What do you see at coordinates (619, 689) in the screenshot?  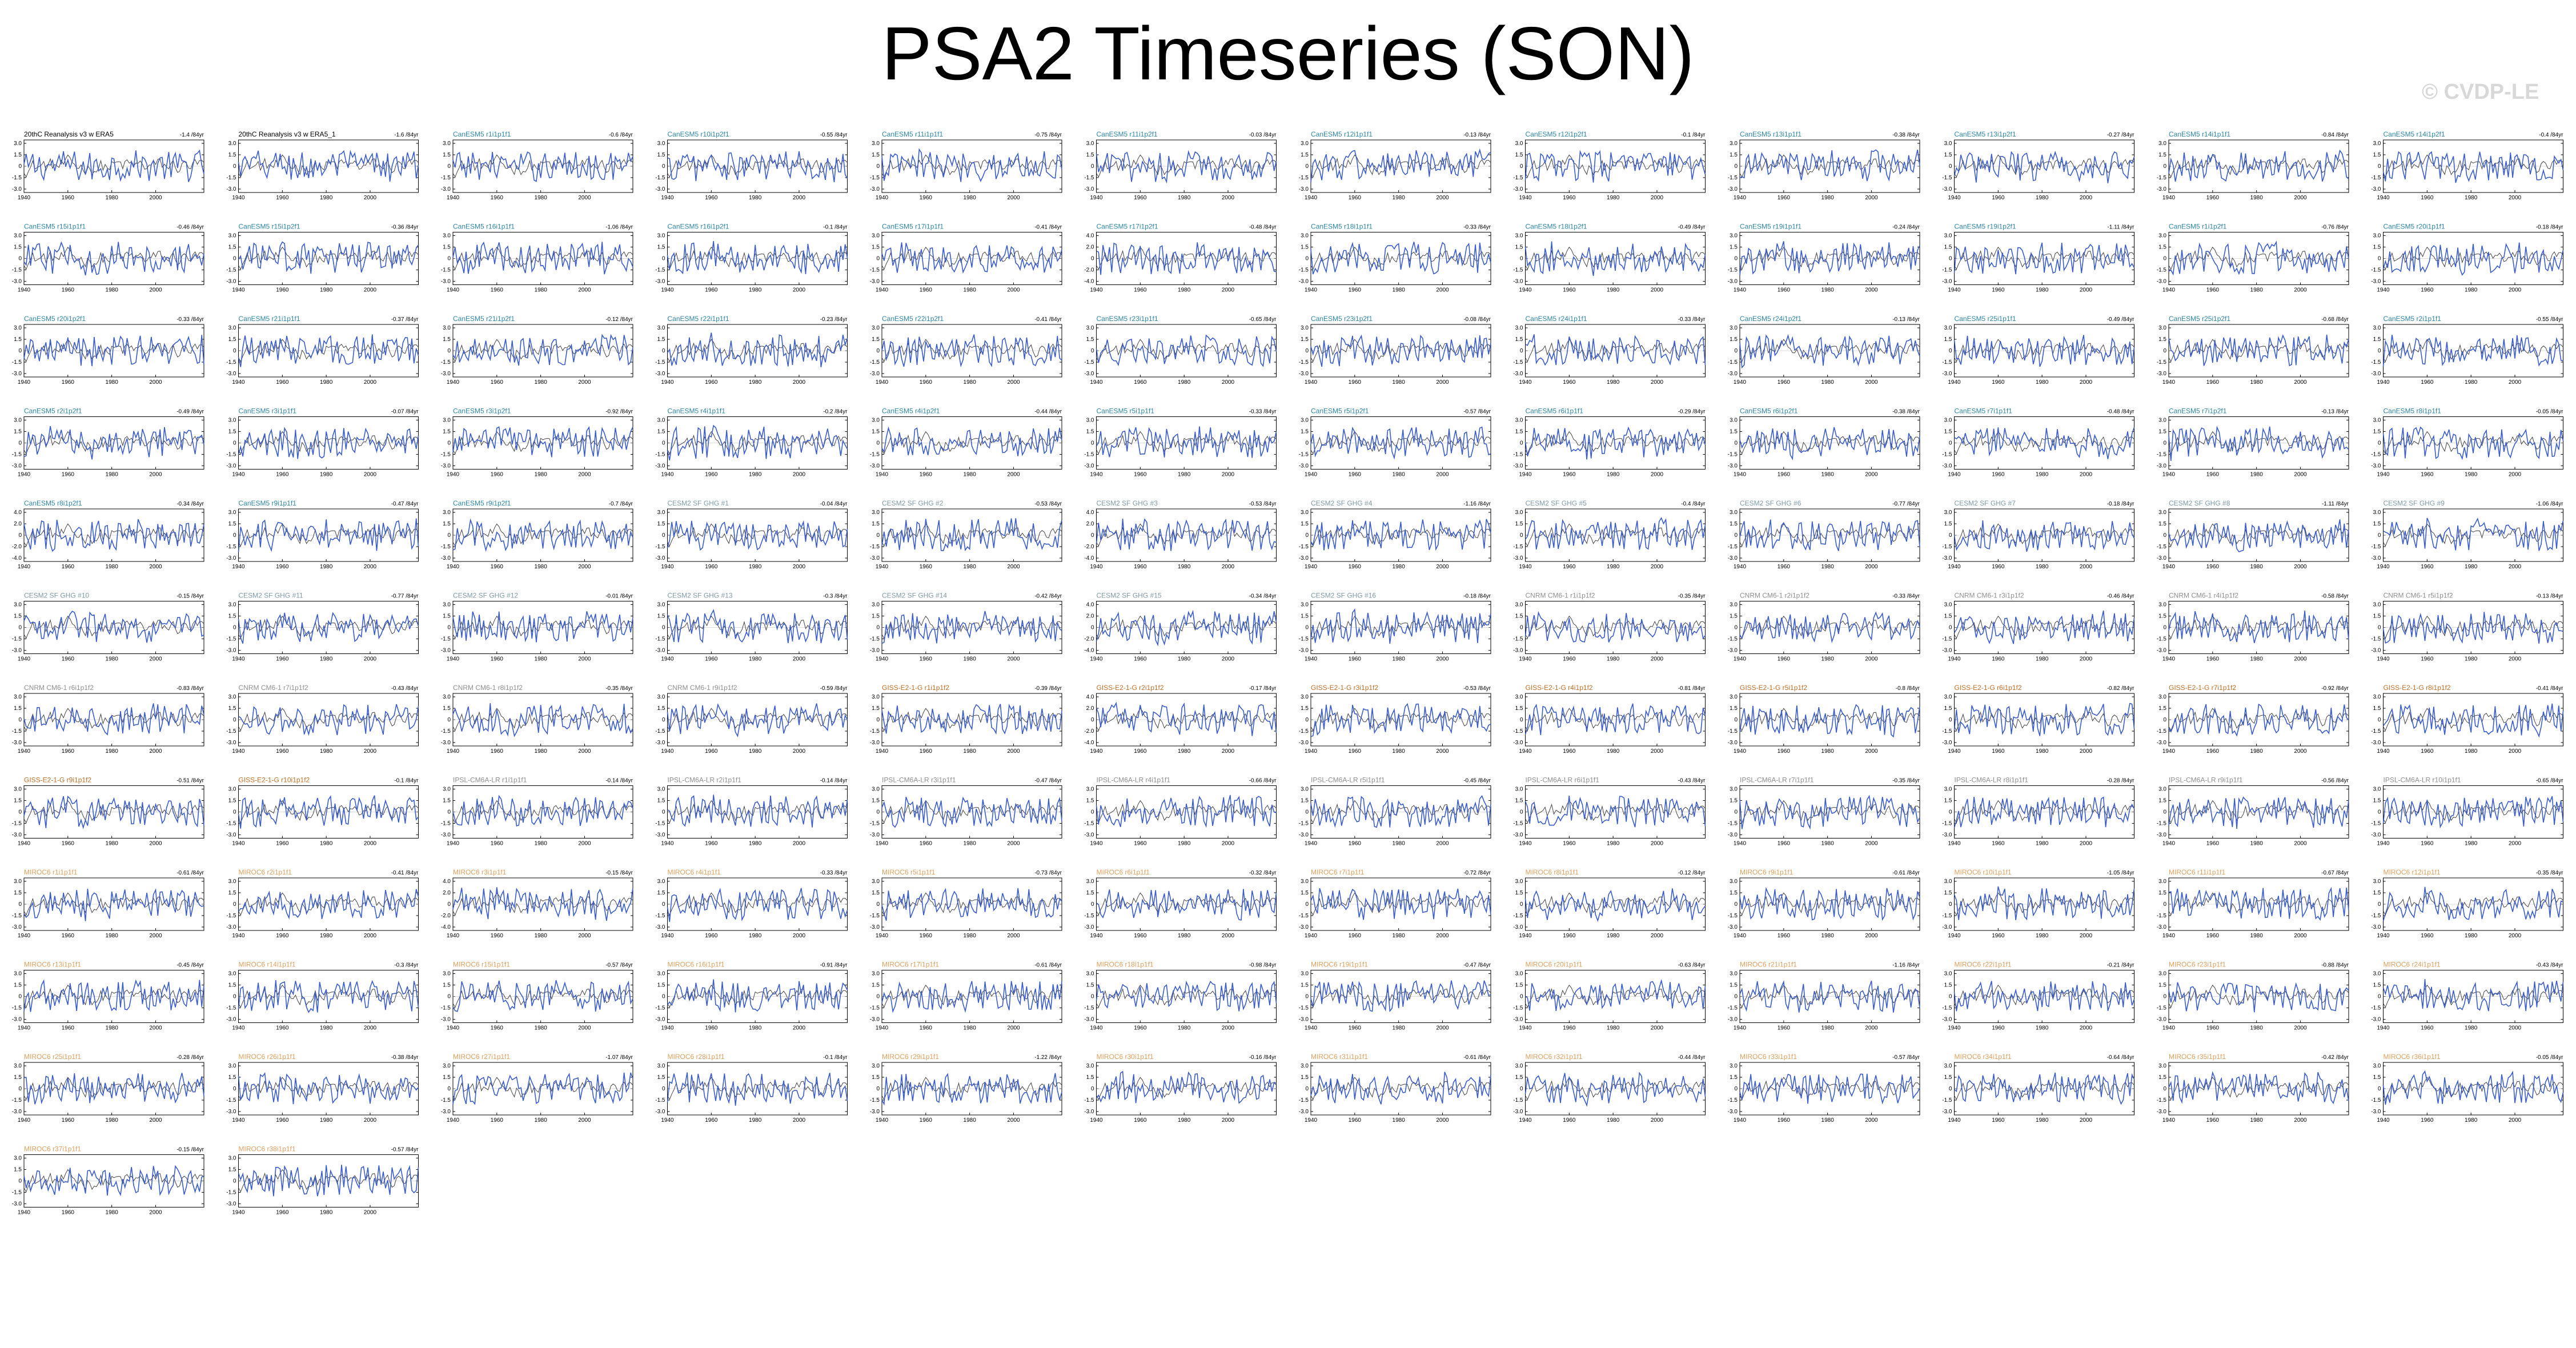 I see `trend-label: -0.35 /84yr` at bounding box center [619, 689].